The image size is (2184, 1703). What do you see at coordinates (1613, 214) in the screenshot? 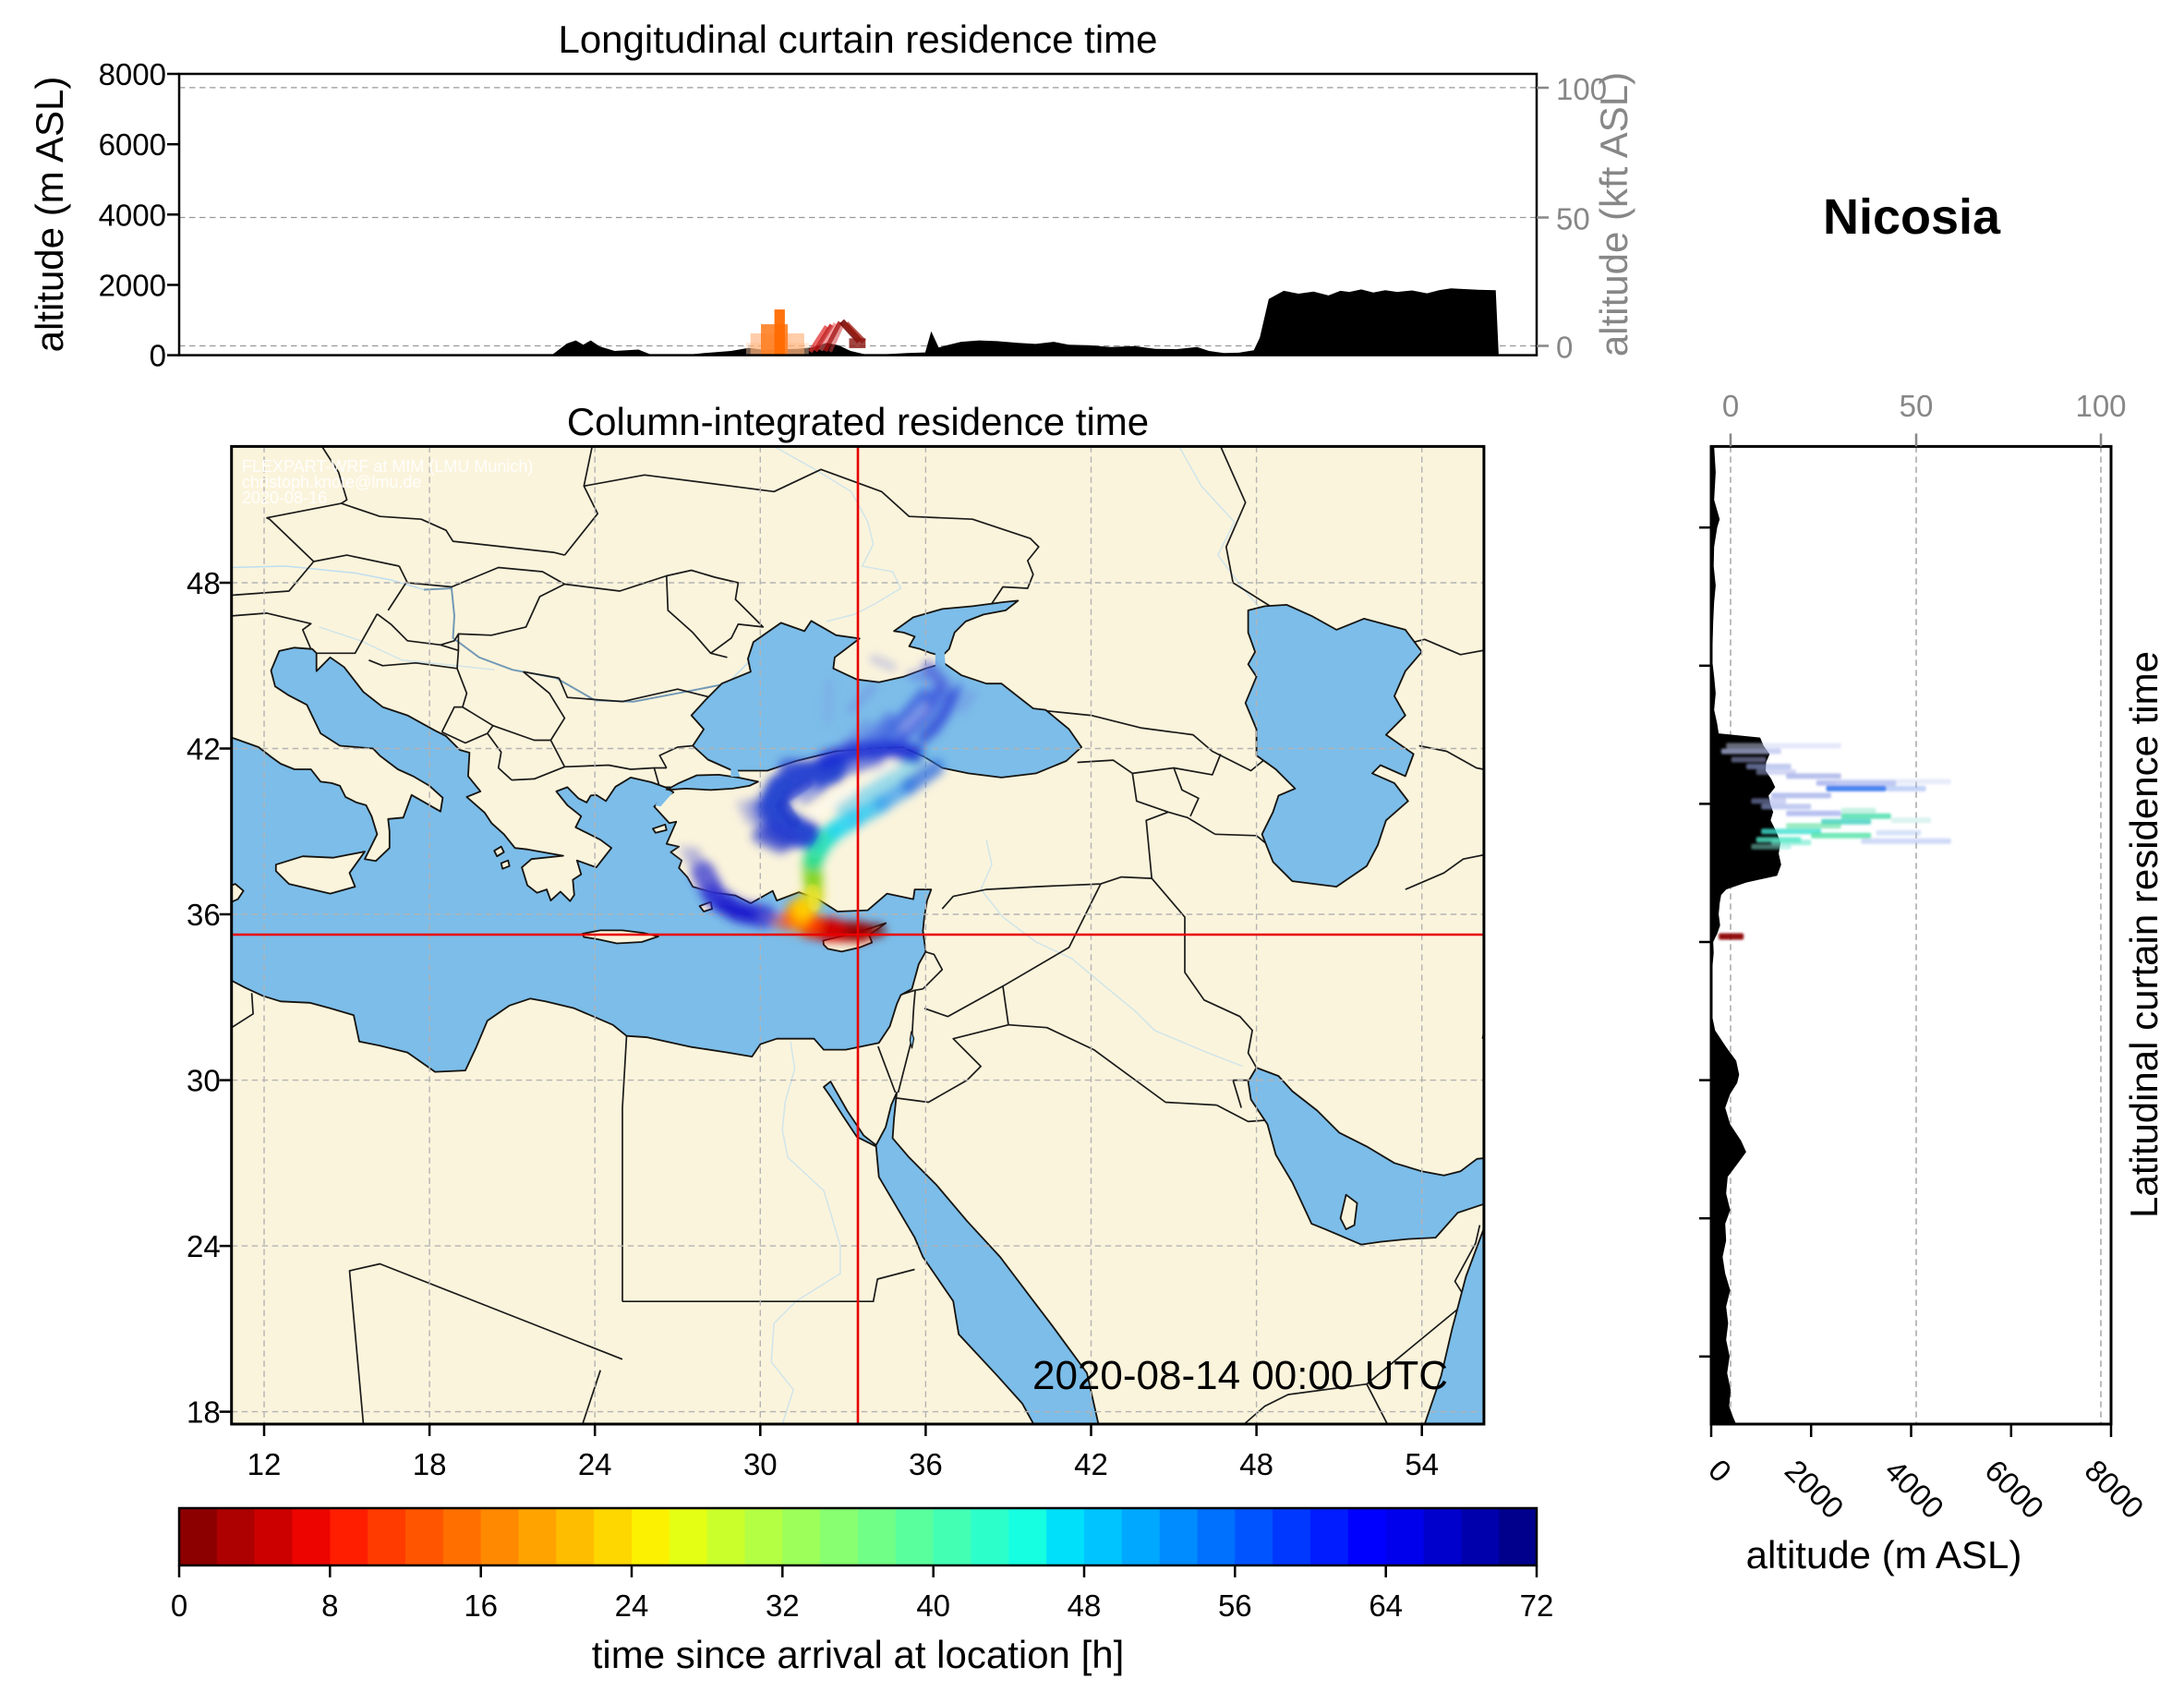
I see `svg-text: altitude (kft ASL)` at bounding box center [1613, 214].